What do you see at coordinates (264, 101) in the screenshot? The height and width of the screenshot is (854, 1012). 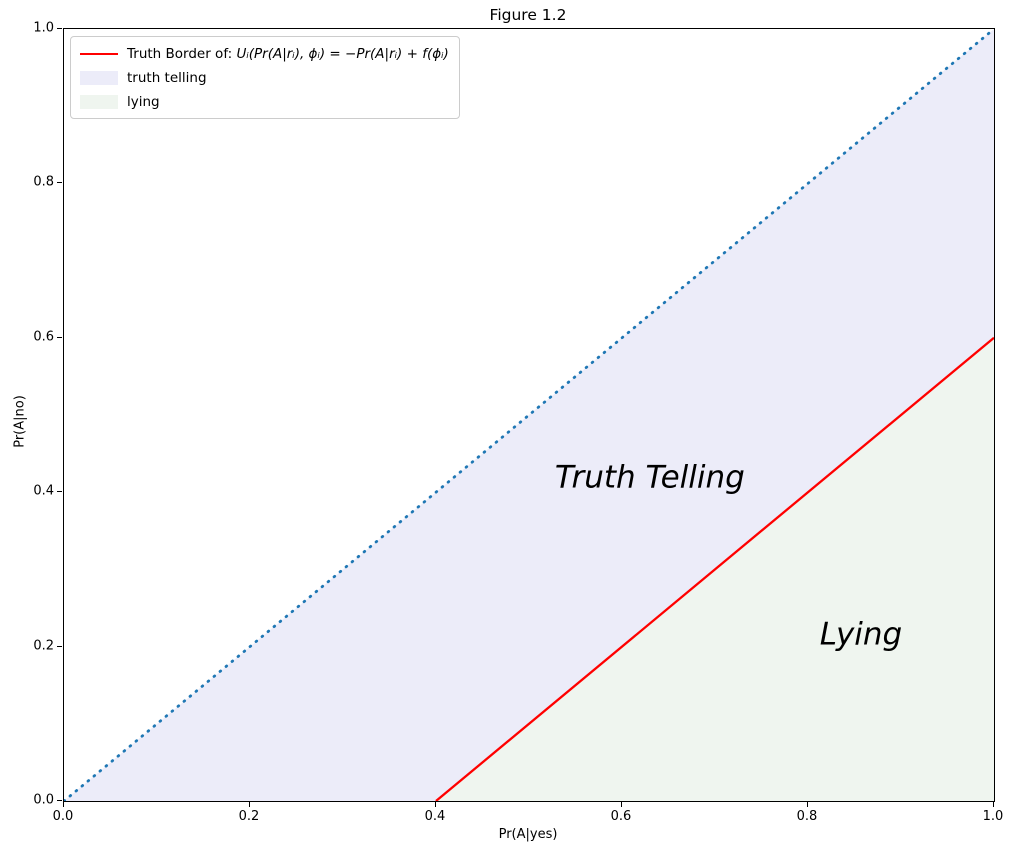 I see `legend-item-lying: lying` at bounding box center [264, 101].